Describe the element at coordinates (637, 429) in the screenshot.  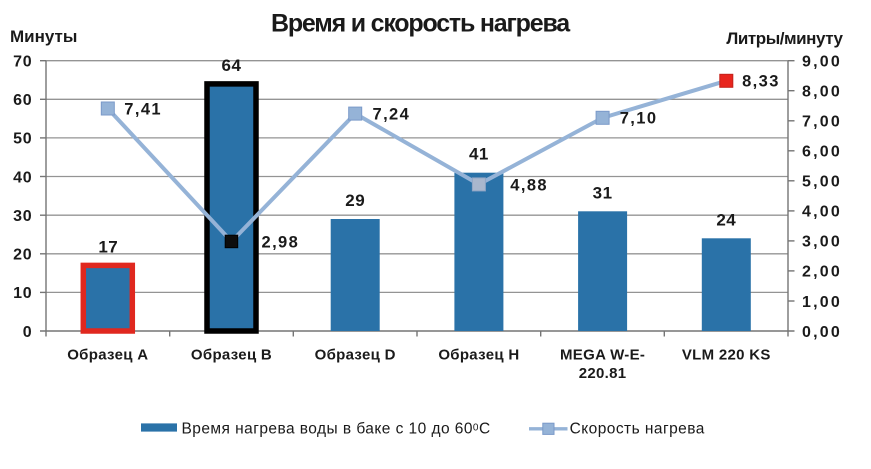
I see `svg-text: Скорость нагрева` at that location.